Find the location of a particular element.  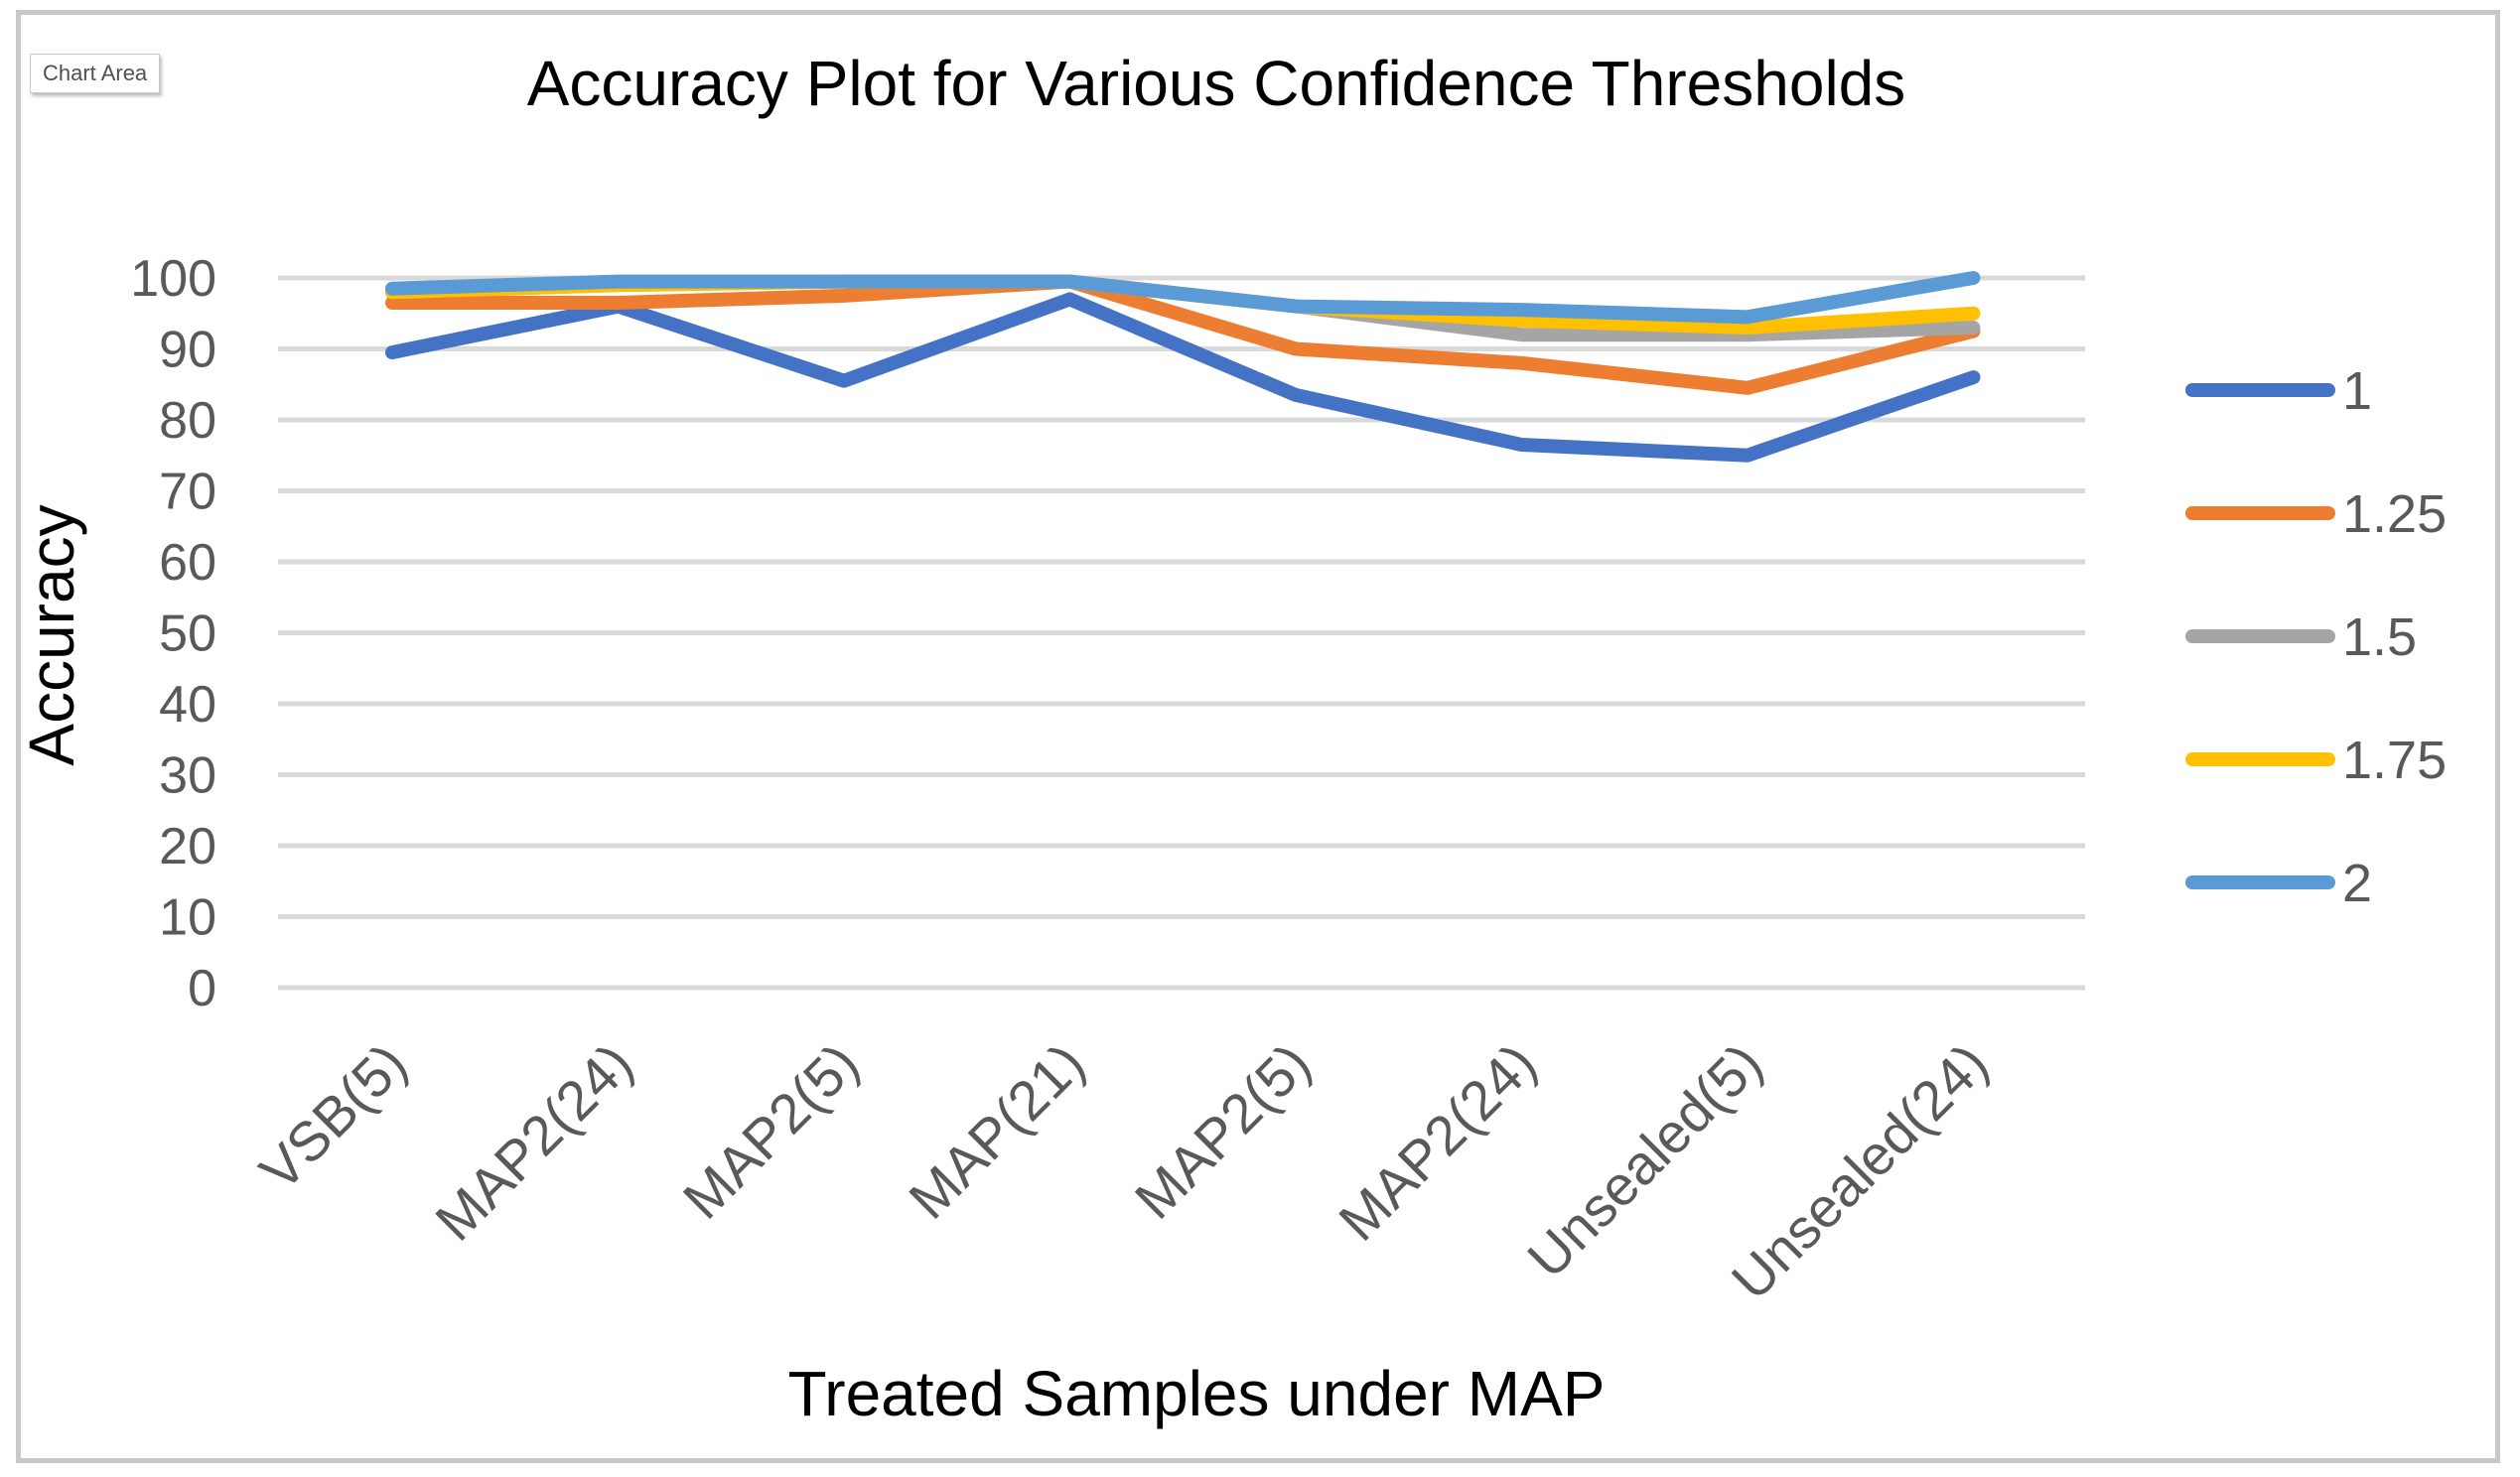

y-axis-ticks: 0 10 20 30 40 50 60 70 80 90 100 is located at coordinates (173, 633).